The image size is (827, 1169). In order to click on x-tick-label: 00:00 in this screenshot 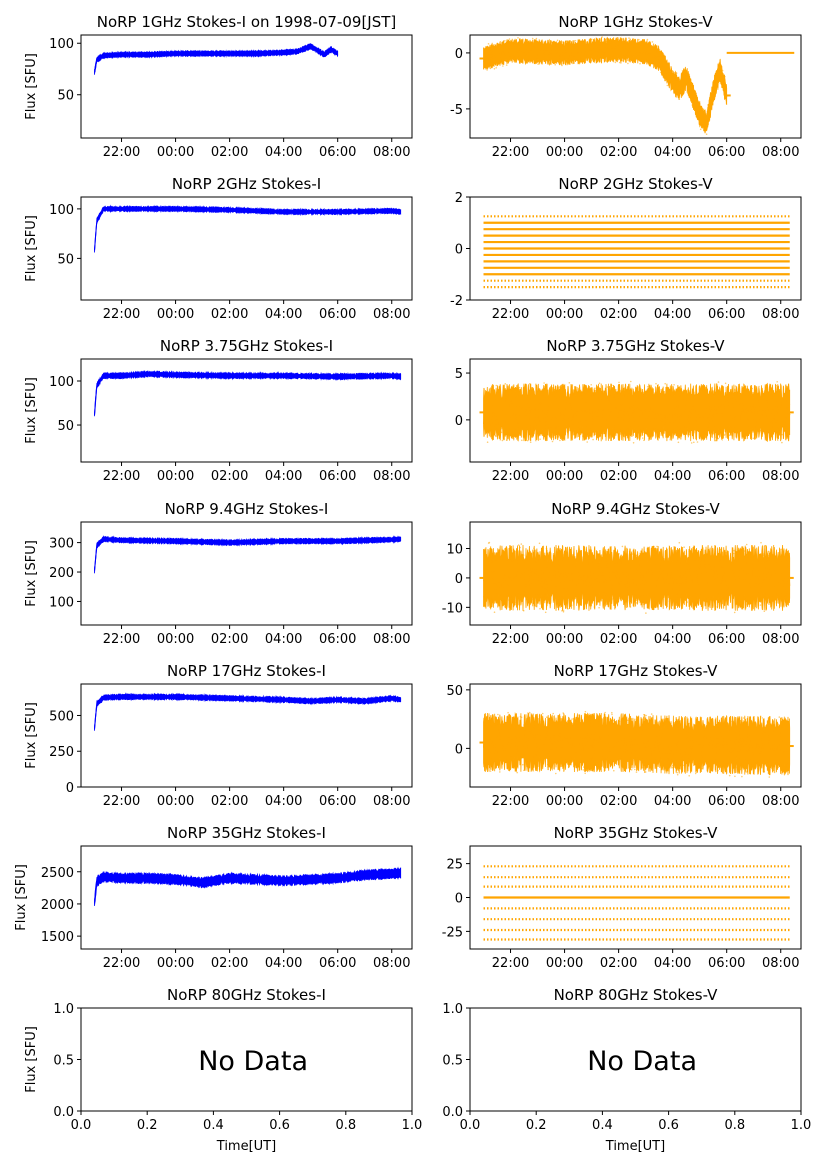, I will do `click(564, 152)`.